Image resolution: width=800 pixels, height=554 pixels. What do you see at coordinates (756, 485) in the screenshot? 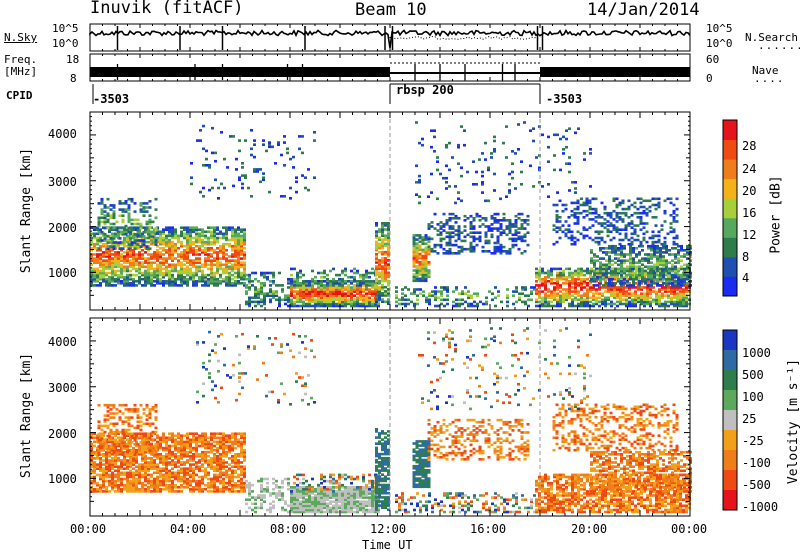
I see `vel-cb-m500: -500` at bounding box center [756, 485].